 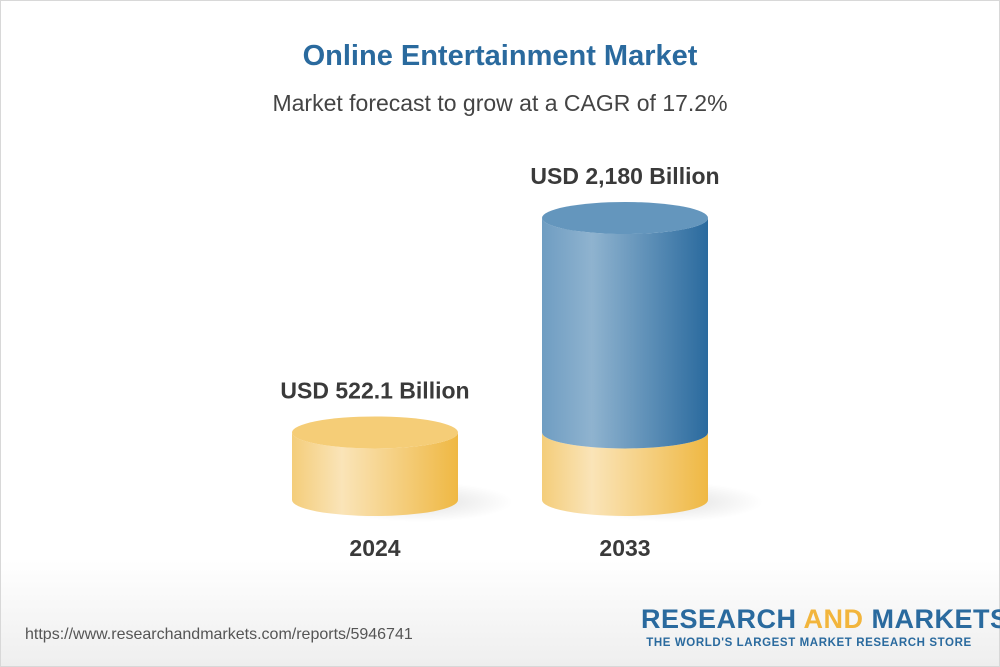 I want to click on data-label: USD 2,180 Billion, so click(x=624, y=176).